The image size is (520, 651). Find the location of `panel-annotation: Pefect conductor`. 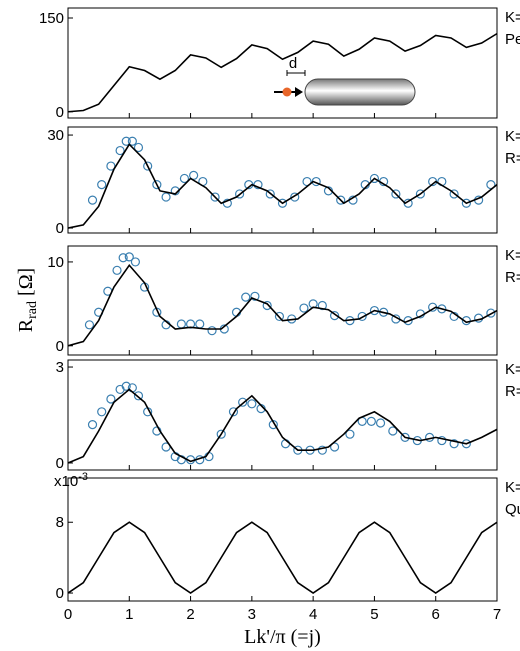

panel-annotation: Pefect conductor is located at coordinates (512, 39).